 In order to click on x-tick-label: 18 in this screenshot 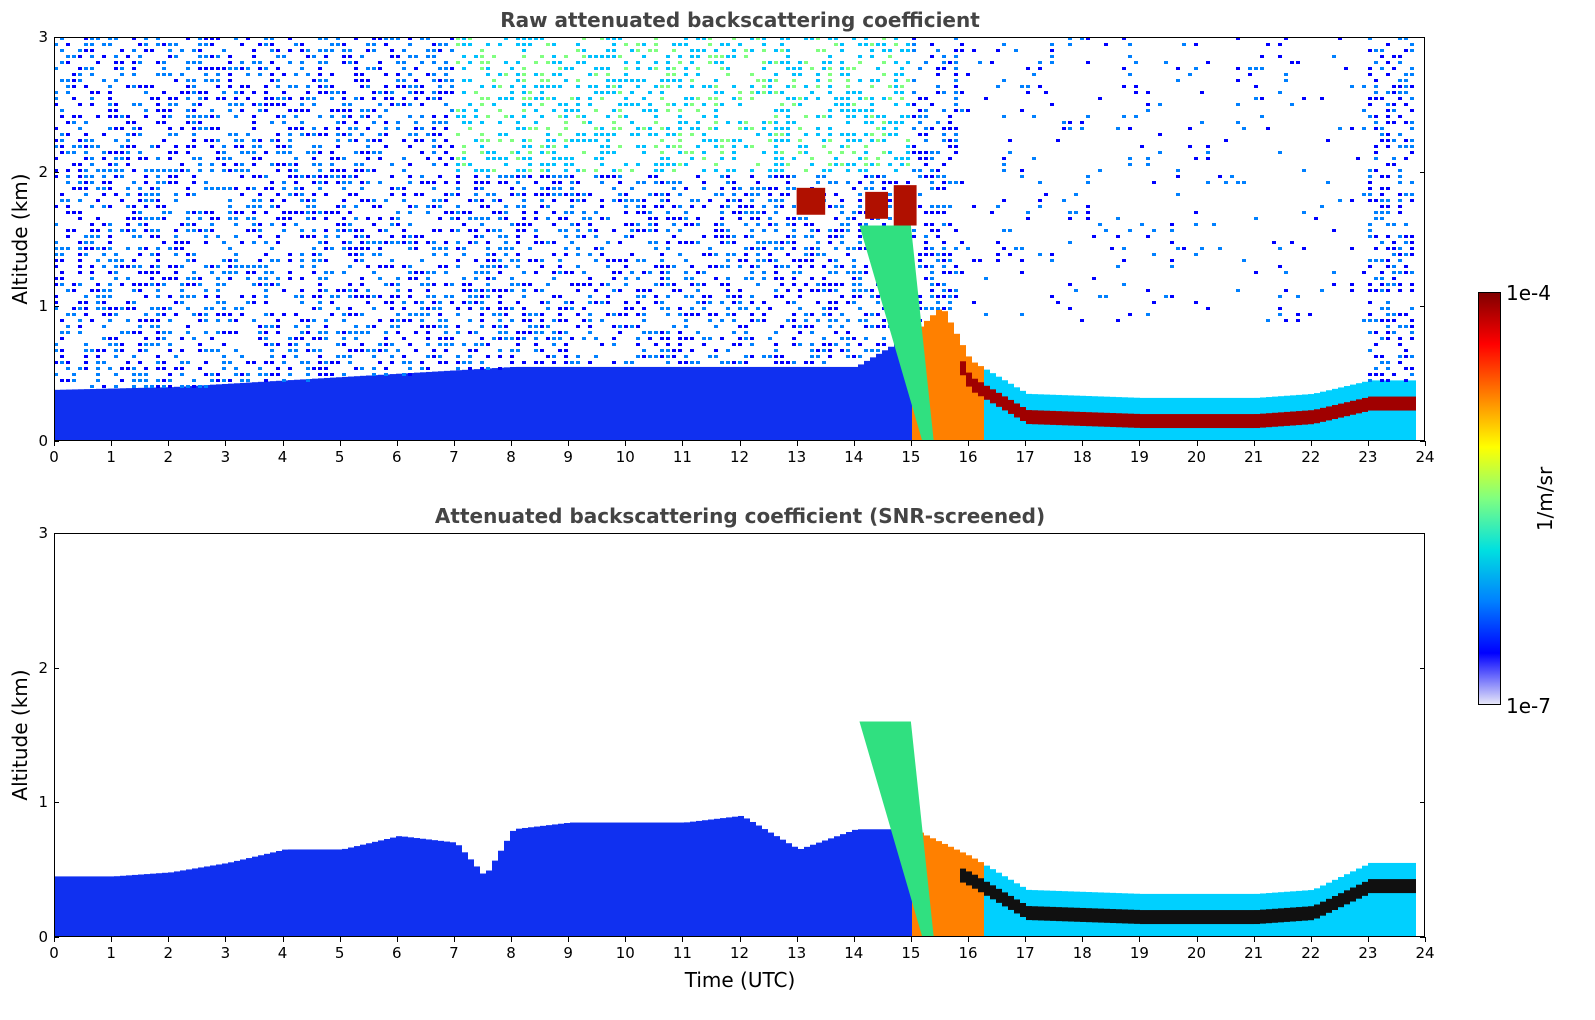, I will do `click(1082, 457)`.